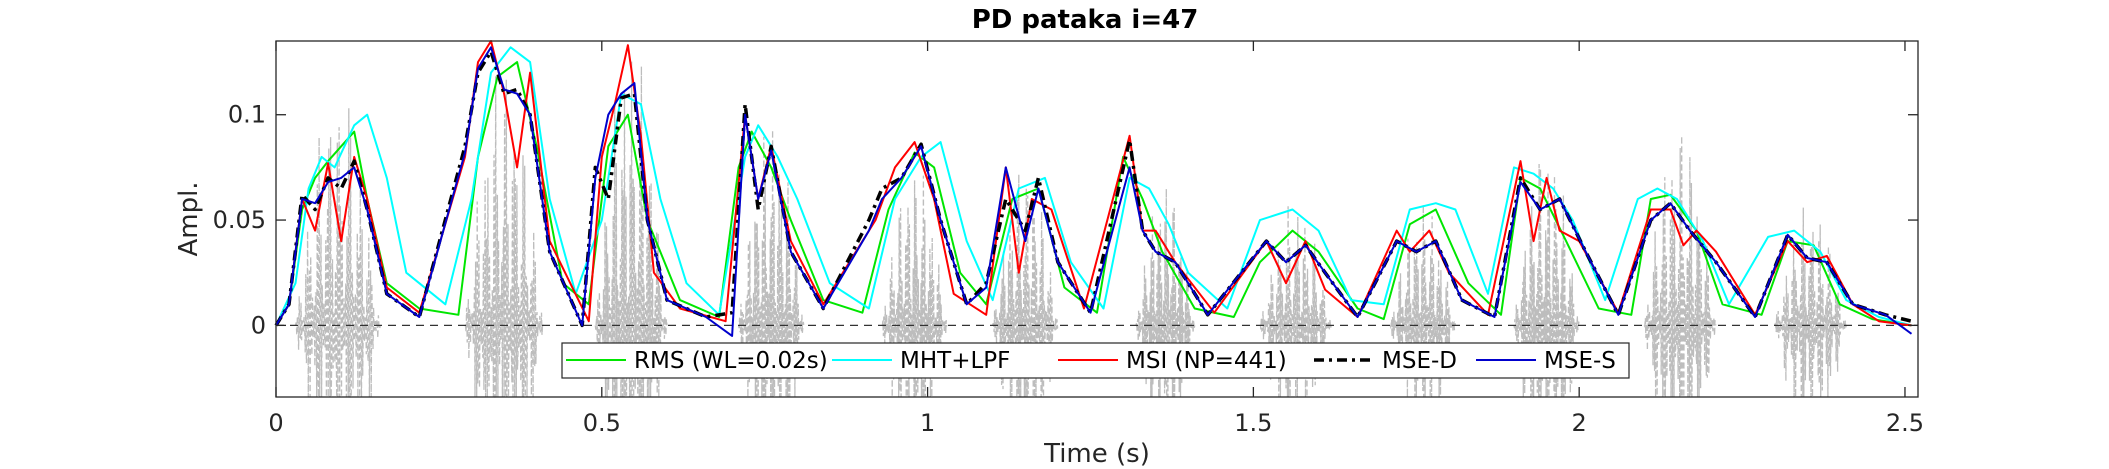 The height and width of the screenshot is (469, 2109). What do you see at coordinates (602, 423) in the screenshot?
I see `x-tick-label: 0.5` at bounding box center [602, 423].